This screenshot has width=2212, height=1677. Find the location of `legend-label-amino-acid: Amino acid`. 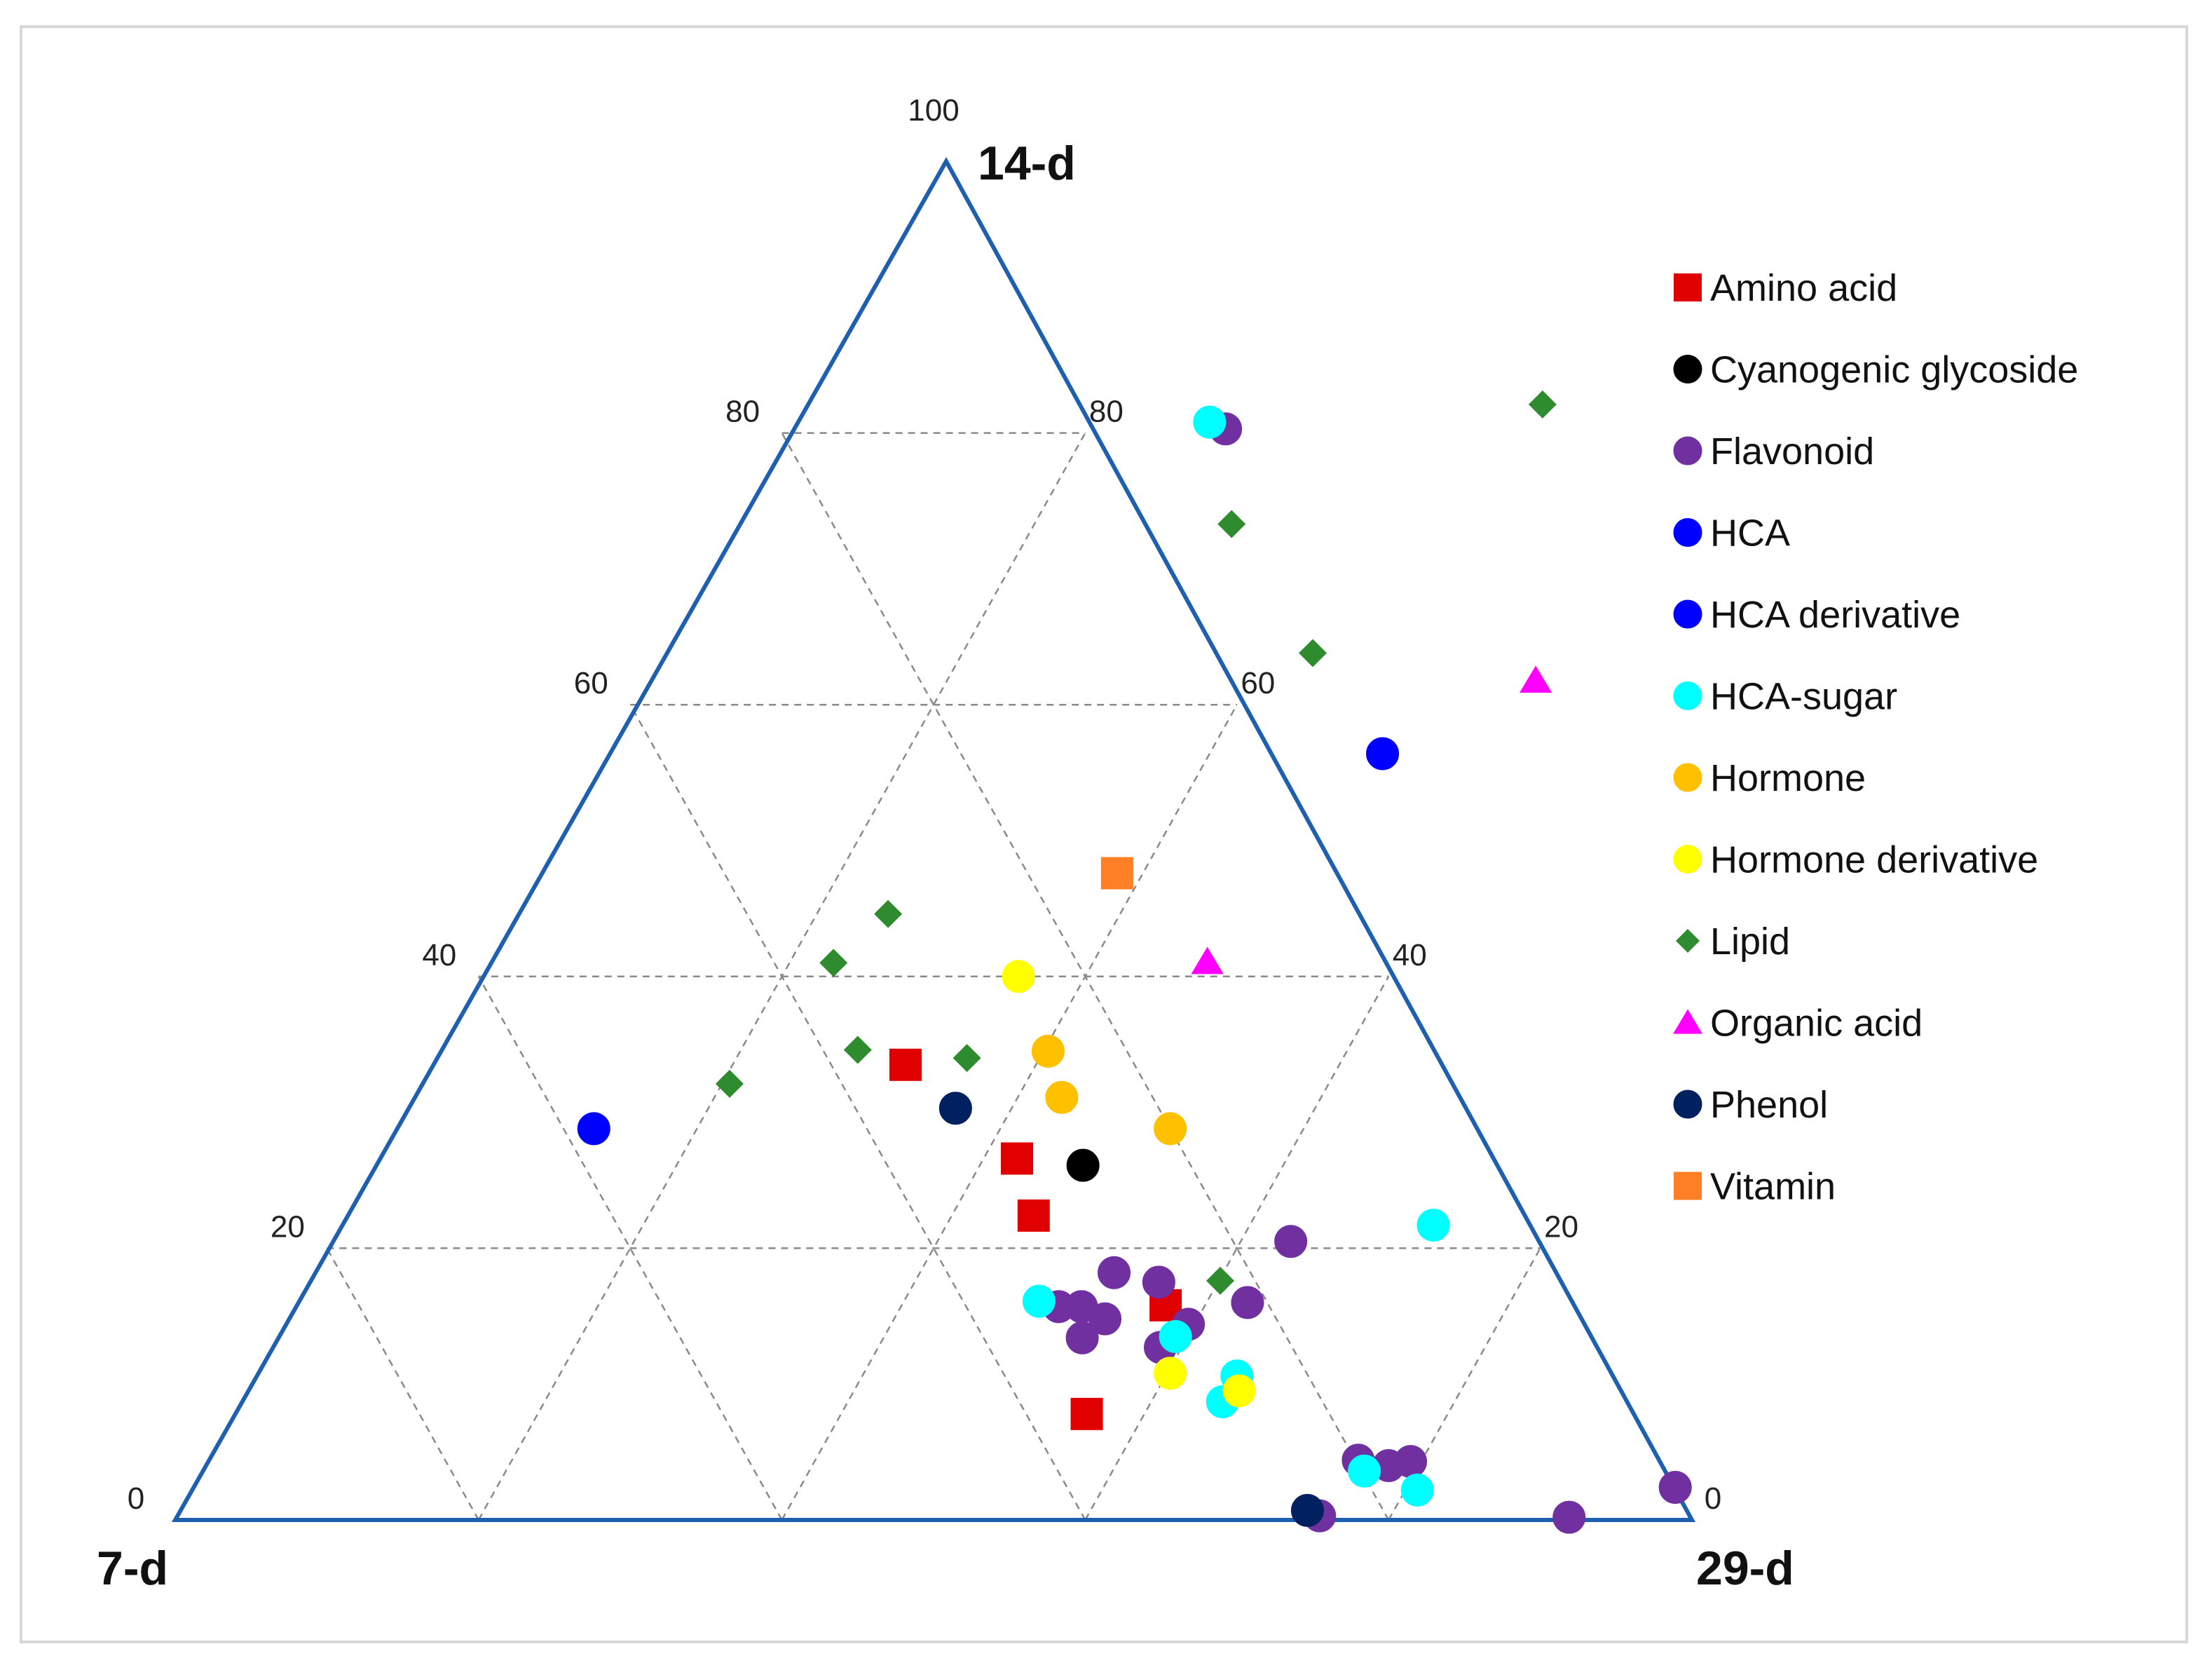

legend-label-amino-acid: Amino acid is located at coordinates (1804, 288).